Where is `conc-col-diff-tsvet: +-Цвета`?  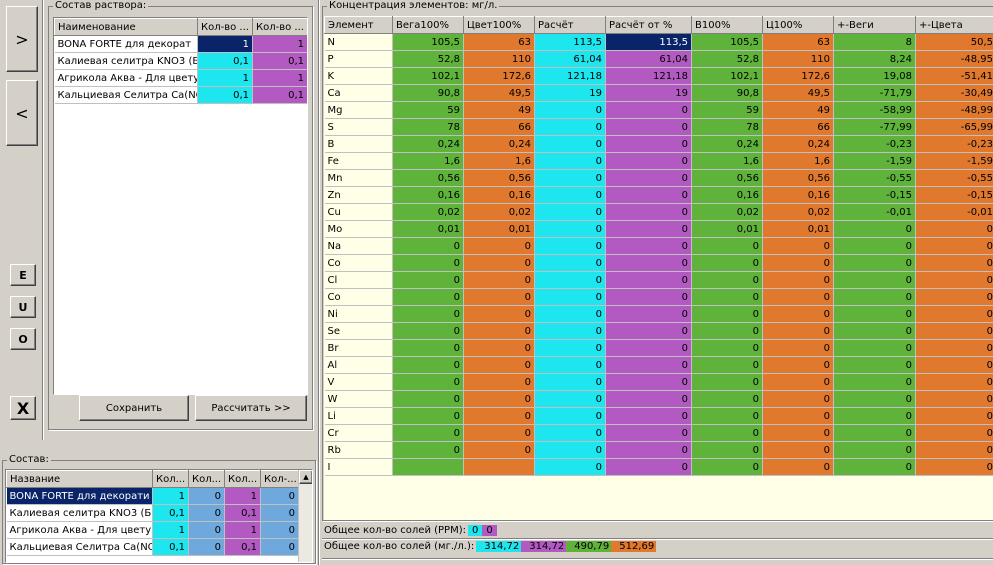
conc-col-diff-tsvet: +-Цвета is located at coordinates (954, 25).